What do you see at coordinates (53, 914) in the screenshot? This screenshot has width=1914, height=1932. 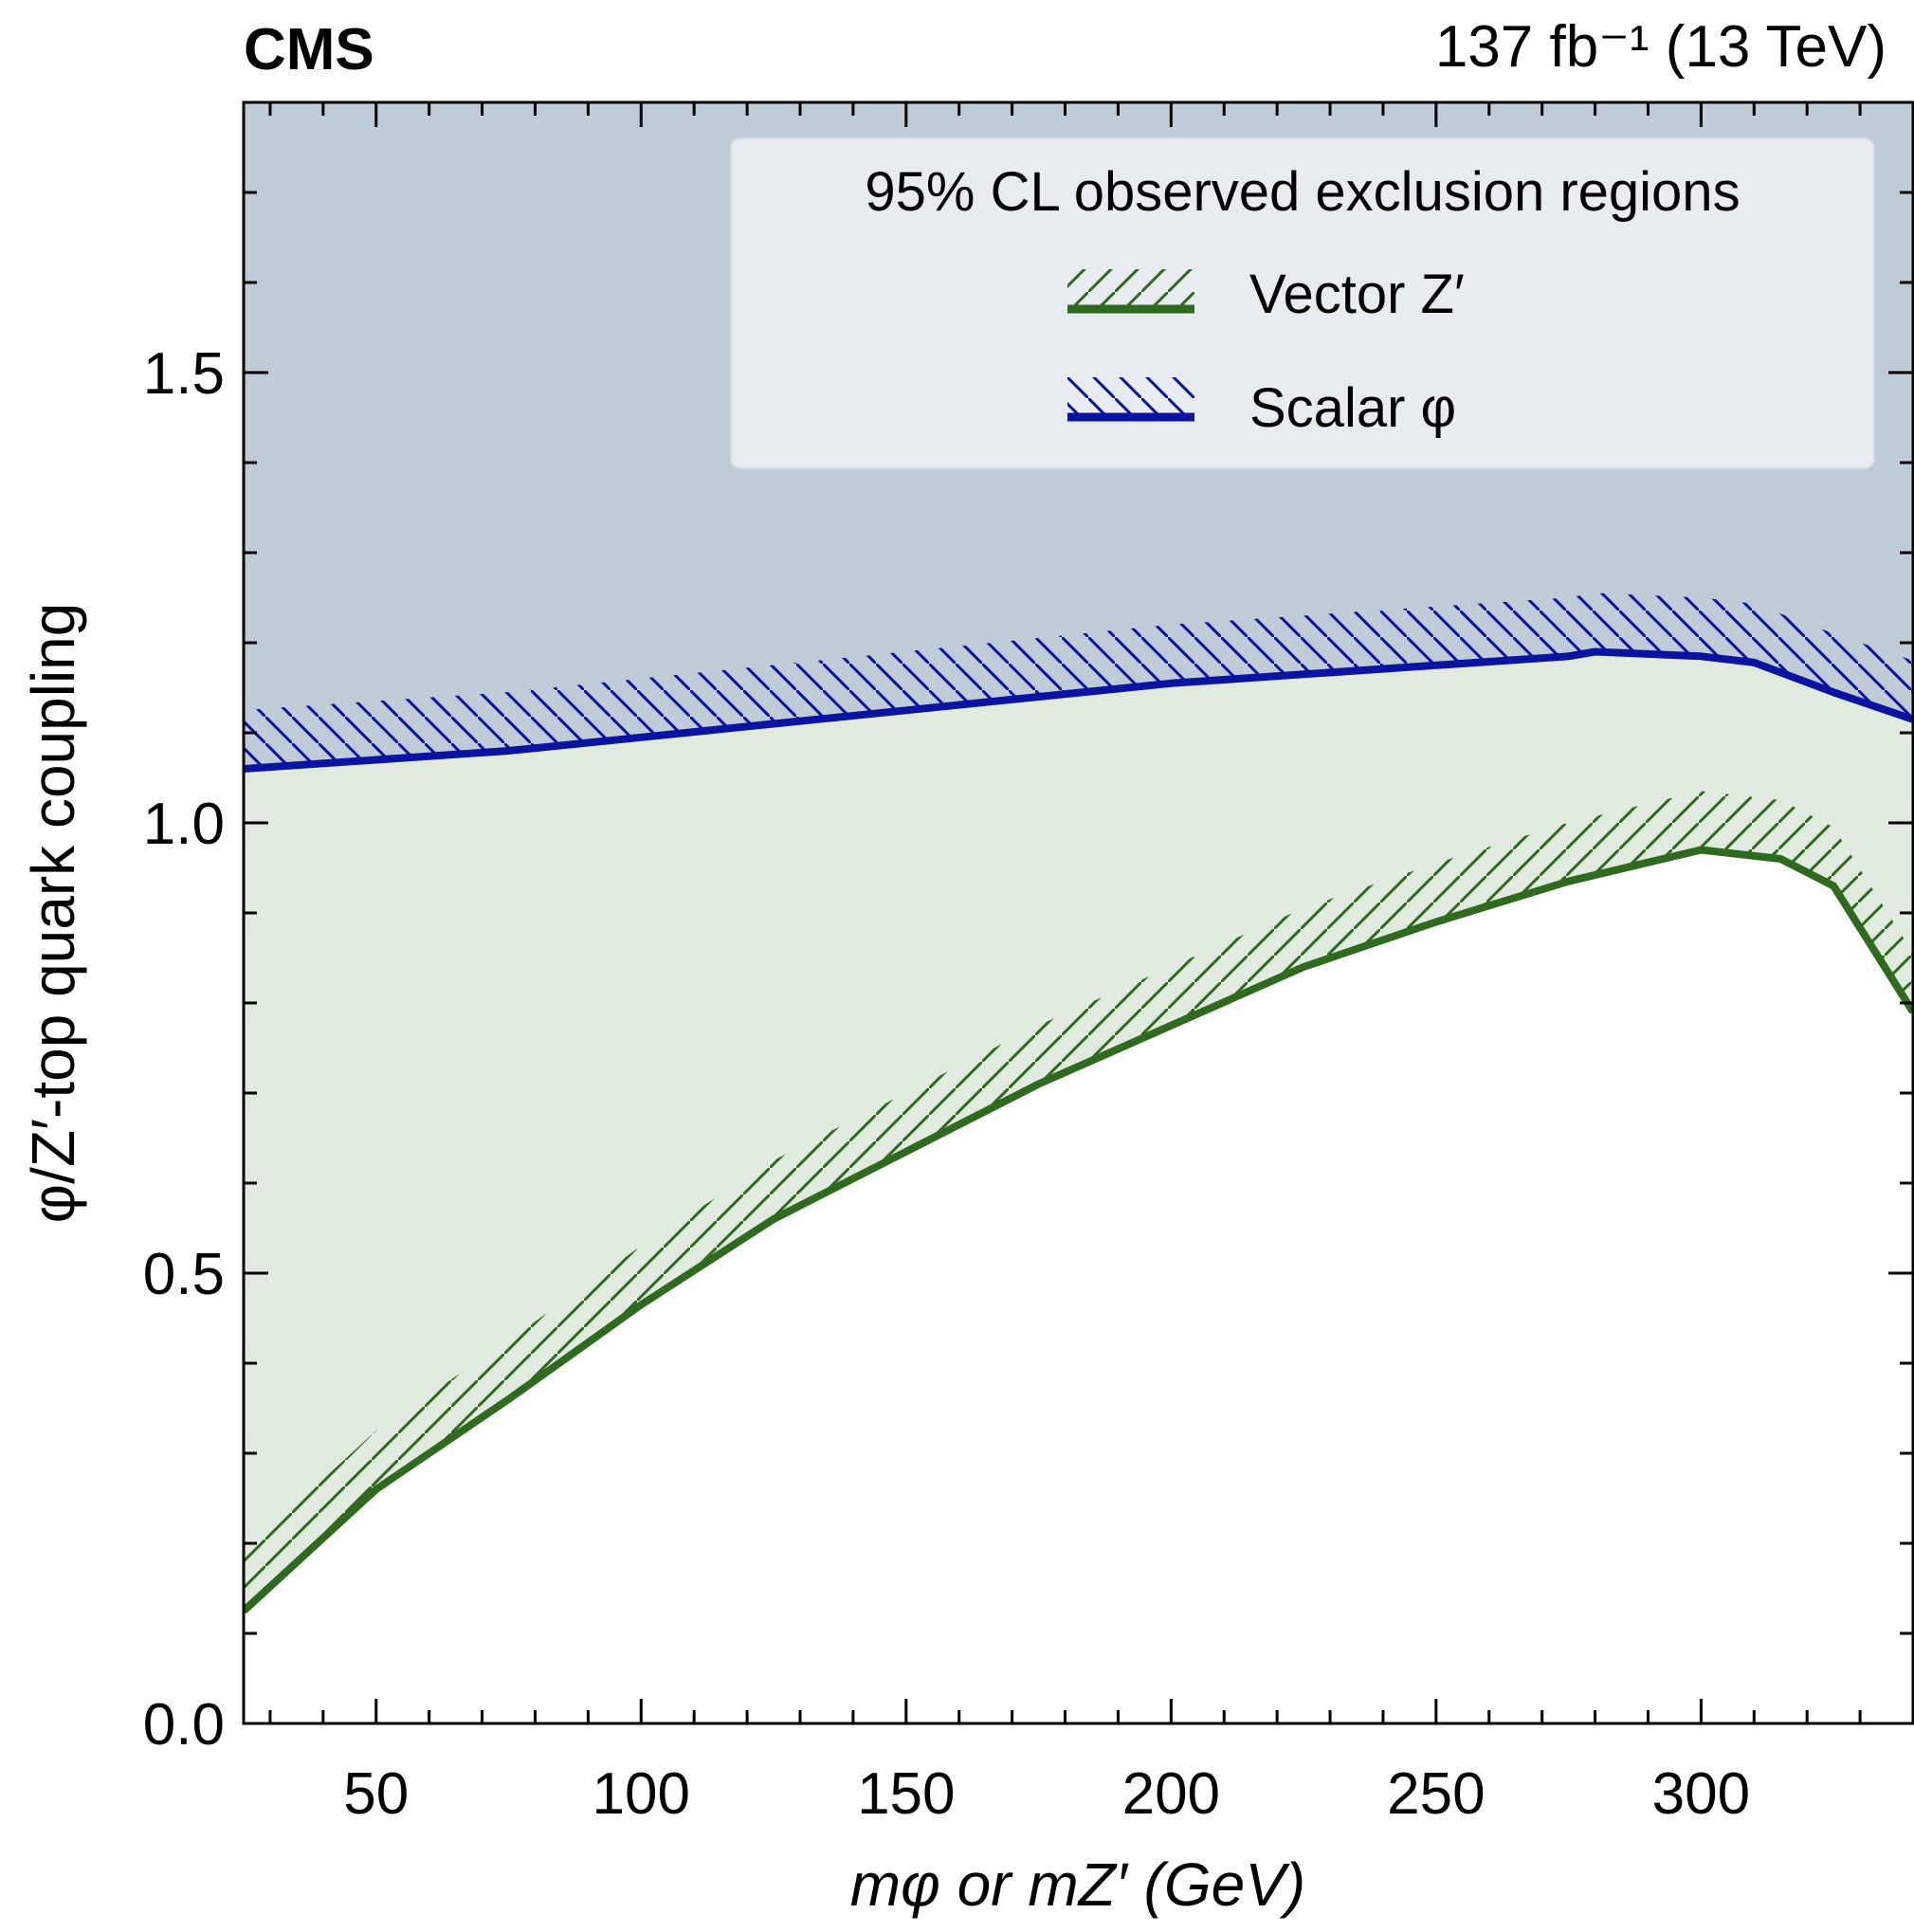 I see `y-axis-label: φ/Z′-top quark coupling` at bounding box center [53, 914].